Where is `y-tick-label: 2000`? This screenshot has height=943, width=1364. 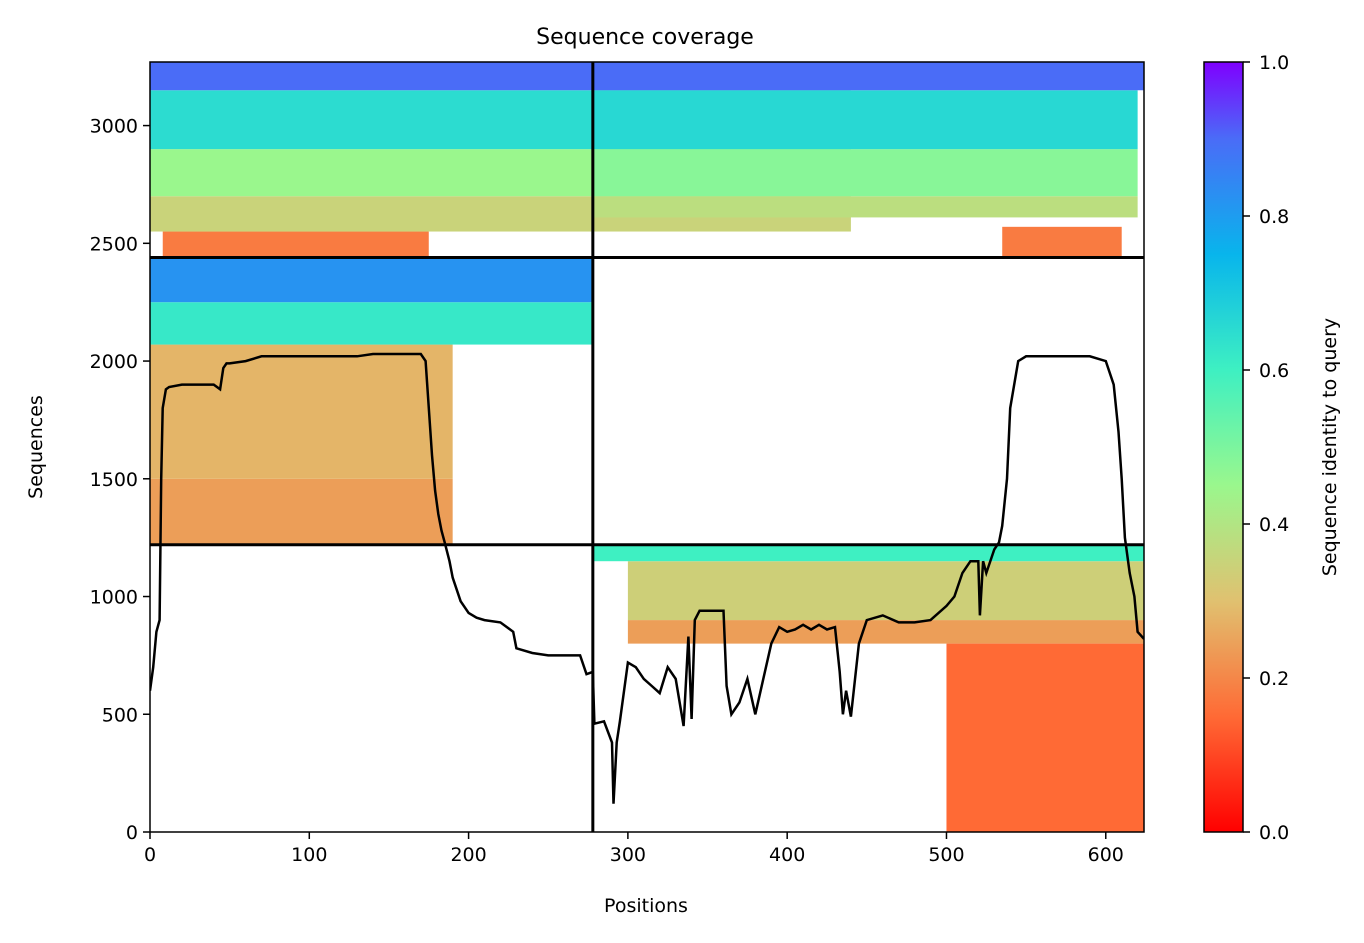 y-tick-label: 2000 is located at coordinates (114, 362).